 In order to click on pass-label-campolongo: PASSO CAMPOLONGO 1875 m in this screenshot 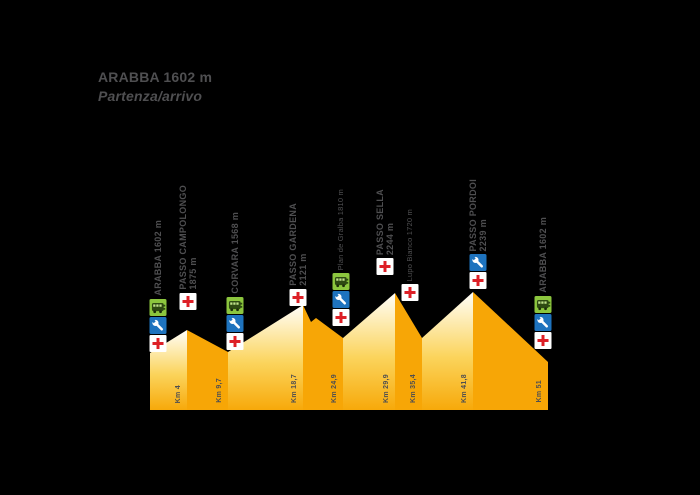, I will do `click(188, 237)`.